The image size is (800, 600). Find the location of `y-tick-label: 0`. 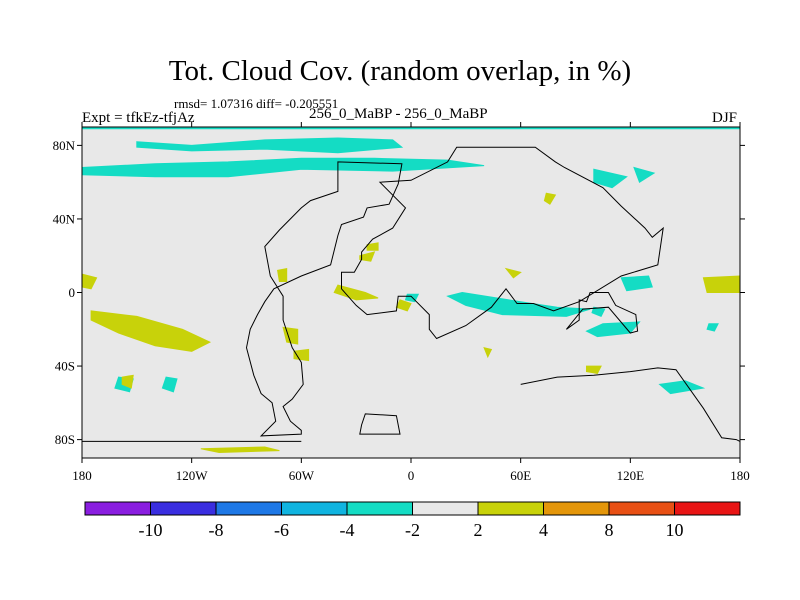

y-tick-label: 0 is located at coordinates (72, 292).